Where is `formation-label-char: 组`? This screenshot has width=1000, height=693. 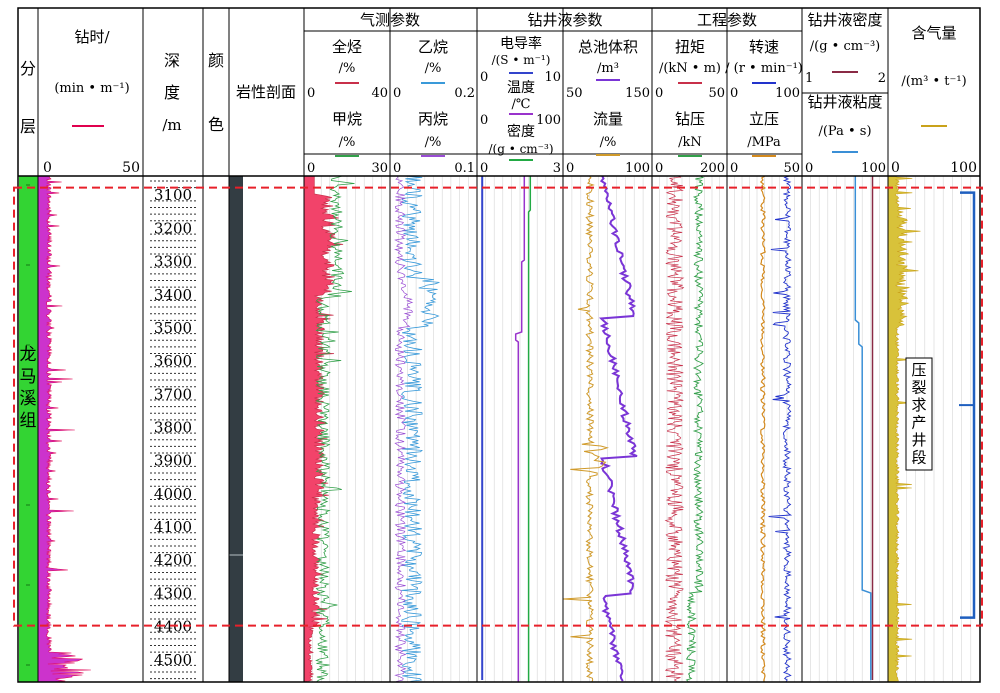 formation-label-char: 组 is located at coordinates (28, 421).